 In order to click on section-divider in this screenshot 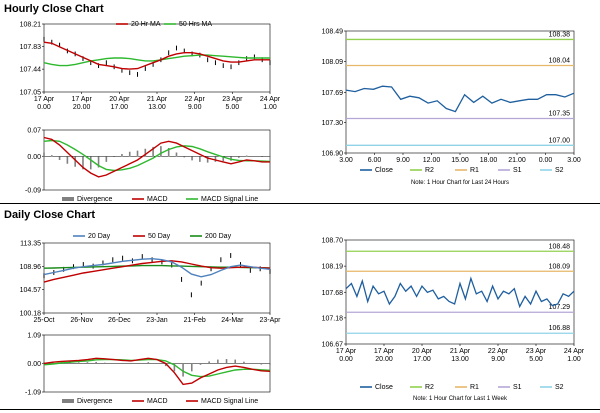, I will do `click(300, 203)`.